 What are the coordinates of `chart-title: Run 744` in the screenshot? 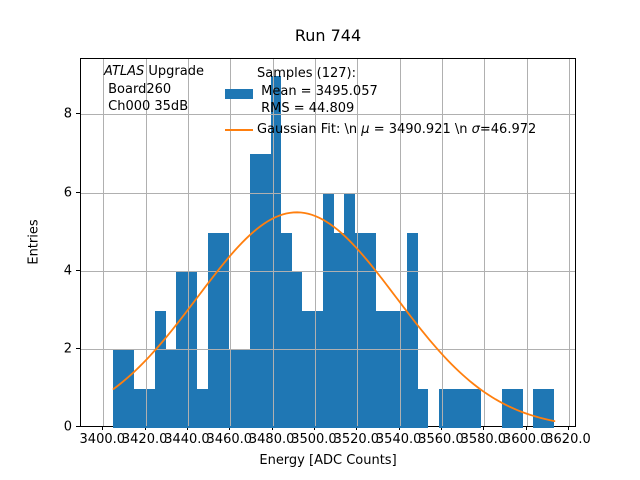 It's located at (328, 35).